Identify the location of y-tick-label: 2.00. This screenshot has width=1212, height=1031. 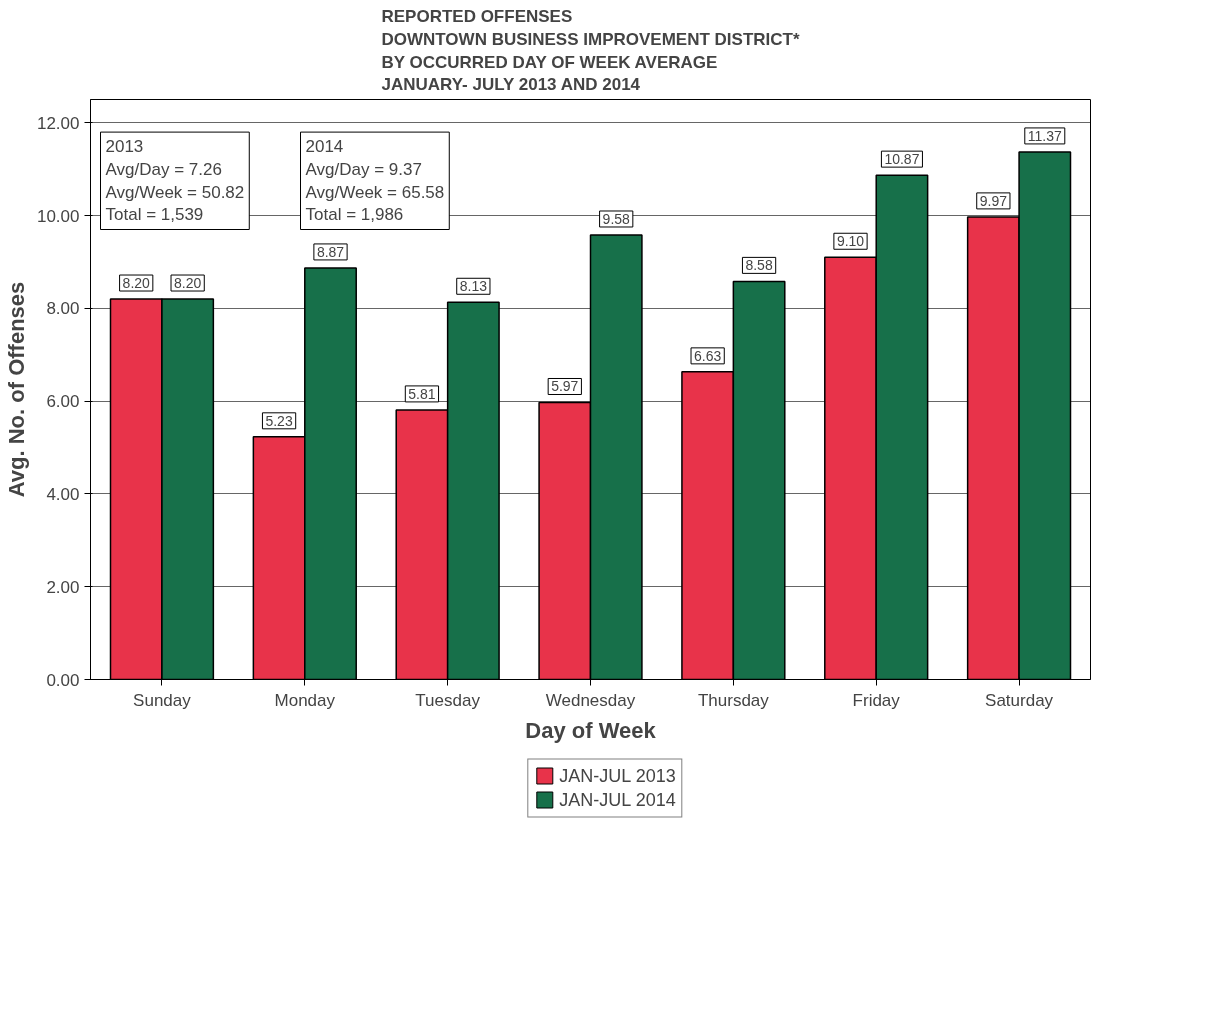
(63, 587).